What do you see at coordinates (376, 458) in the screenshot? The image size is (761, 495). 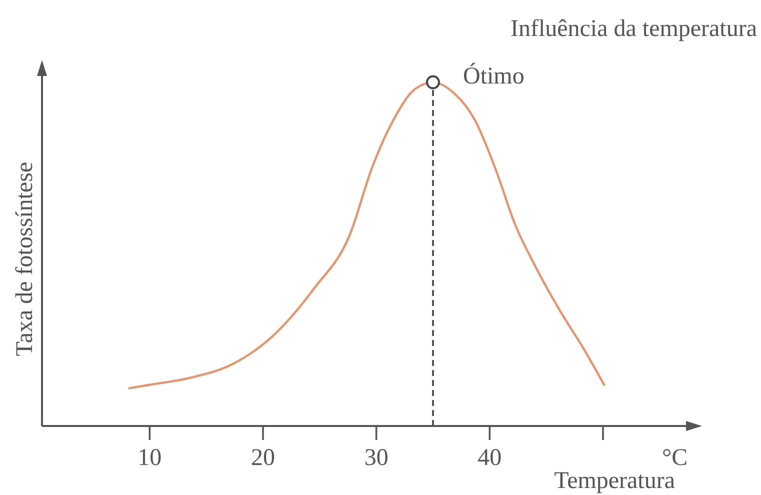 I see `x-tick-label: 30` at bounding box center [376, 458].